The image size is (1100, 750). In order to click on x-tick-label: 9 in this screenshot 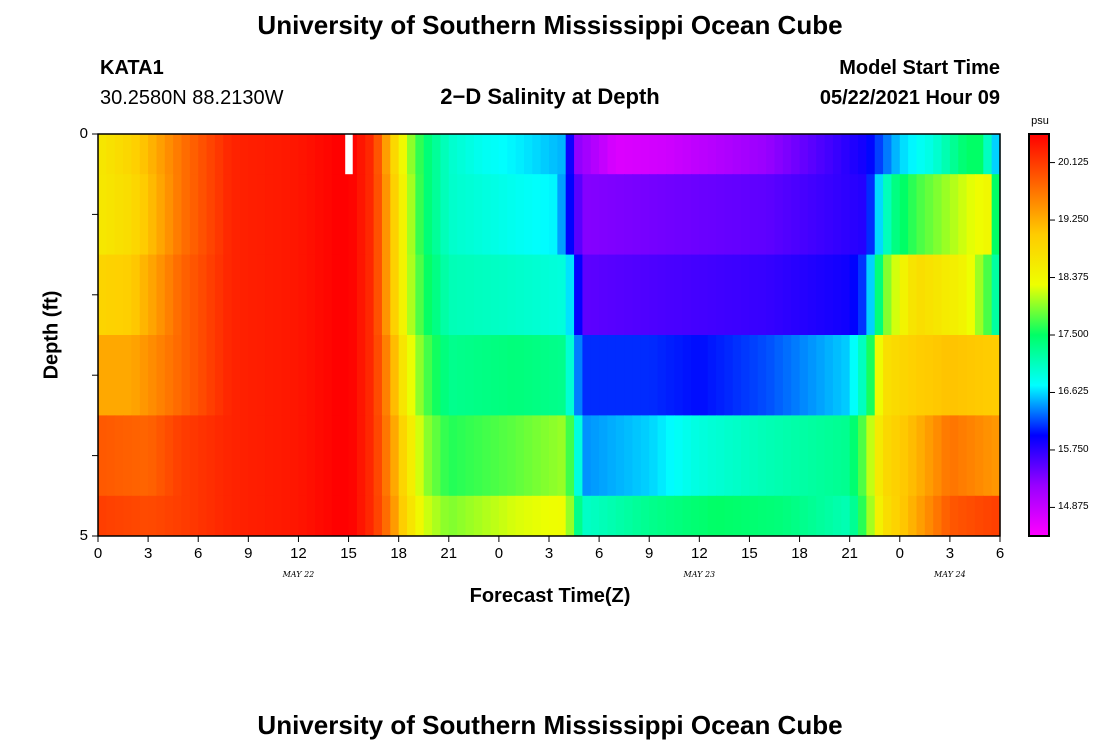, I will do `click(248, 553)`.